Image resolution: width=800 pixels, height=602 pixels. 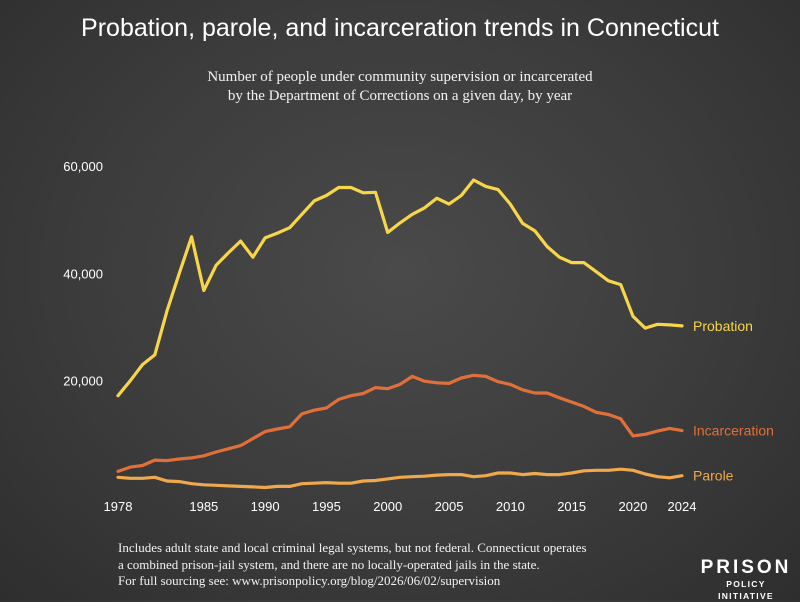 I want to click on series-line-incarceration, so click(x=400, y=423).